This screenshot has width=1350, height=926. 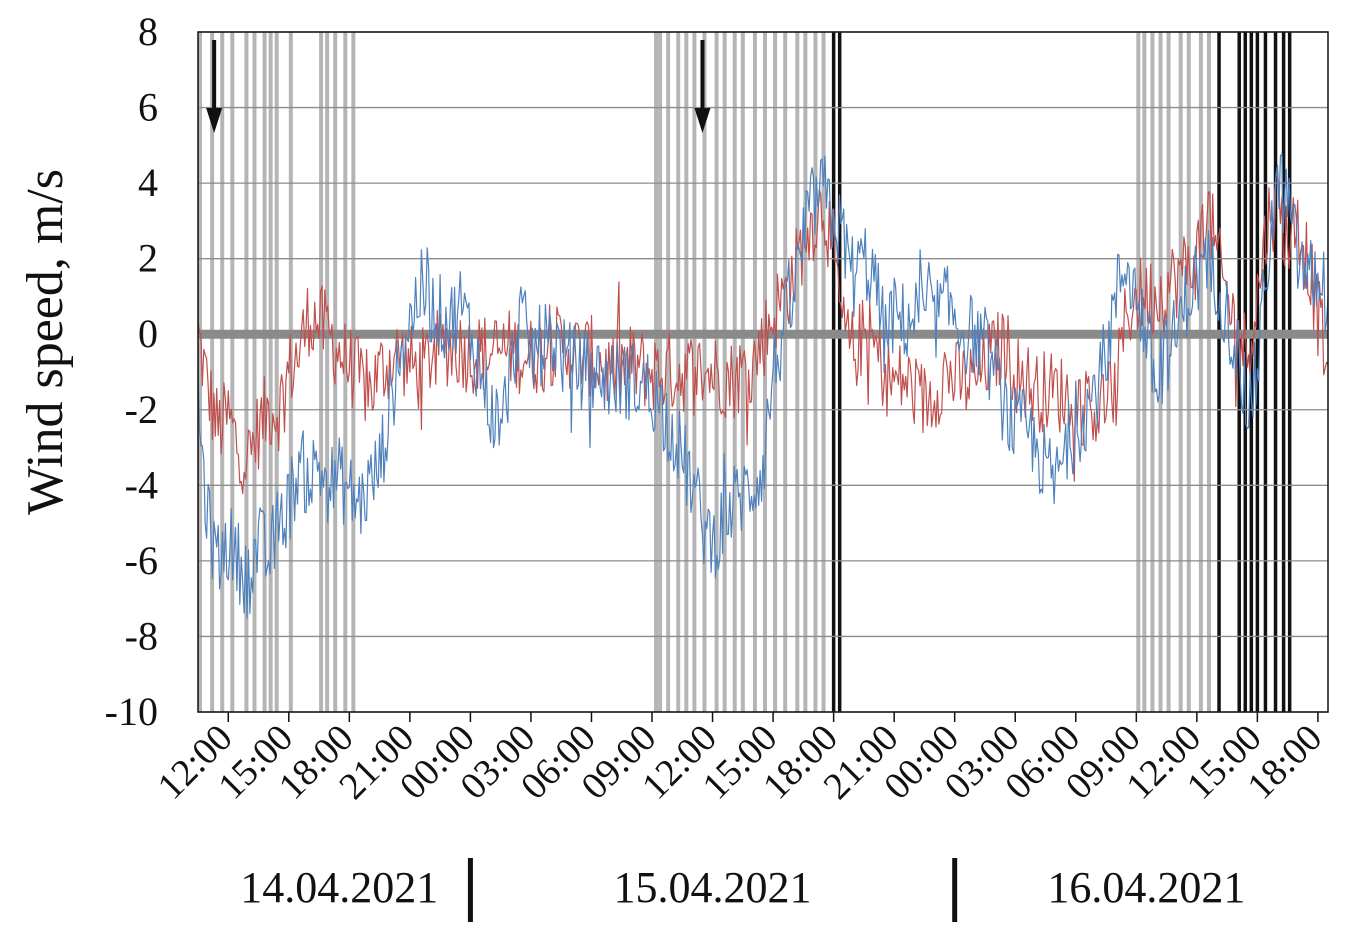 What do you see at coordinates (148, 258) in the screenshot?
I see `y-tick-label: 2` at bounding box center [148, 258].